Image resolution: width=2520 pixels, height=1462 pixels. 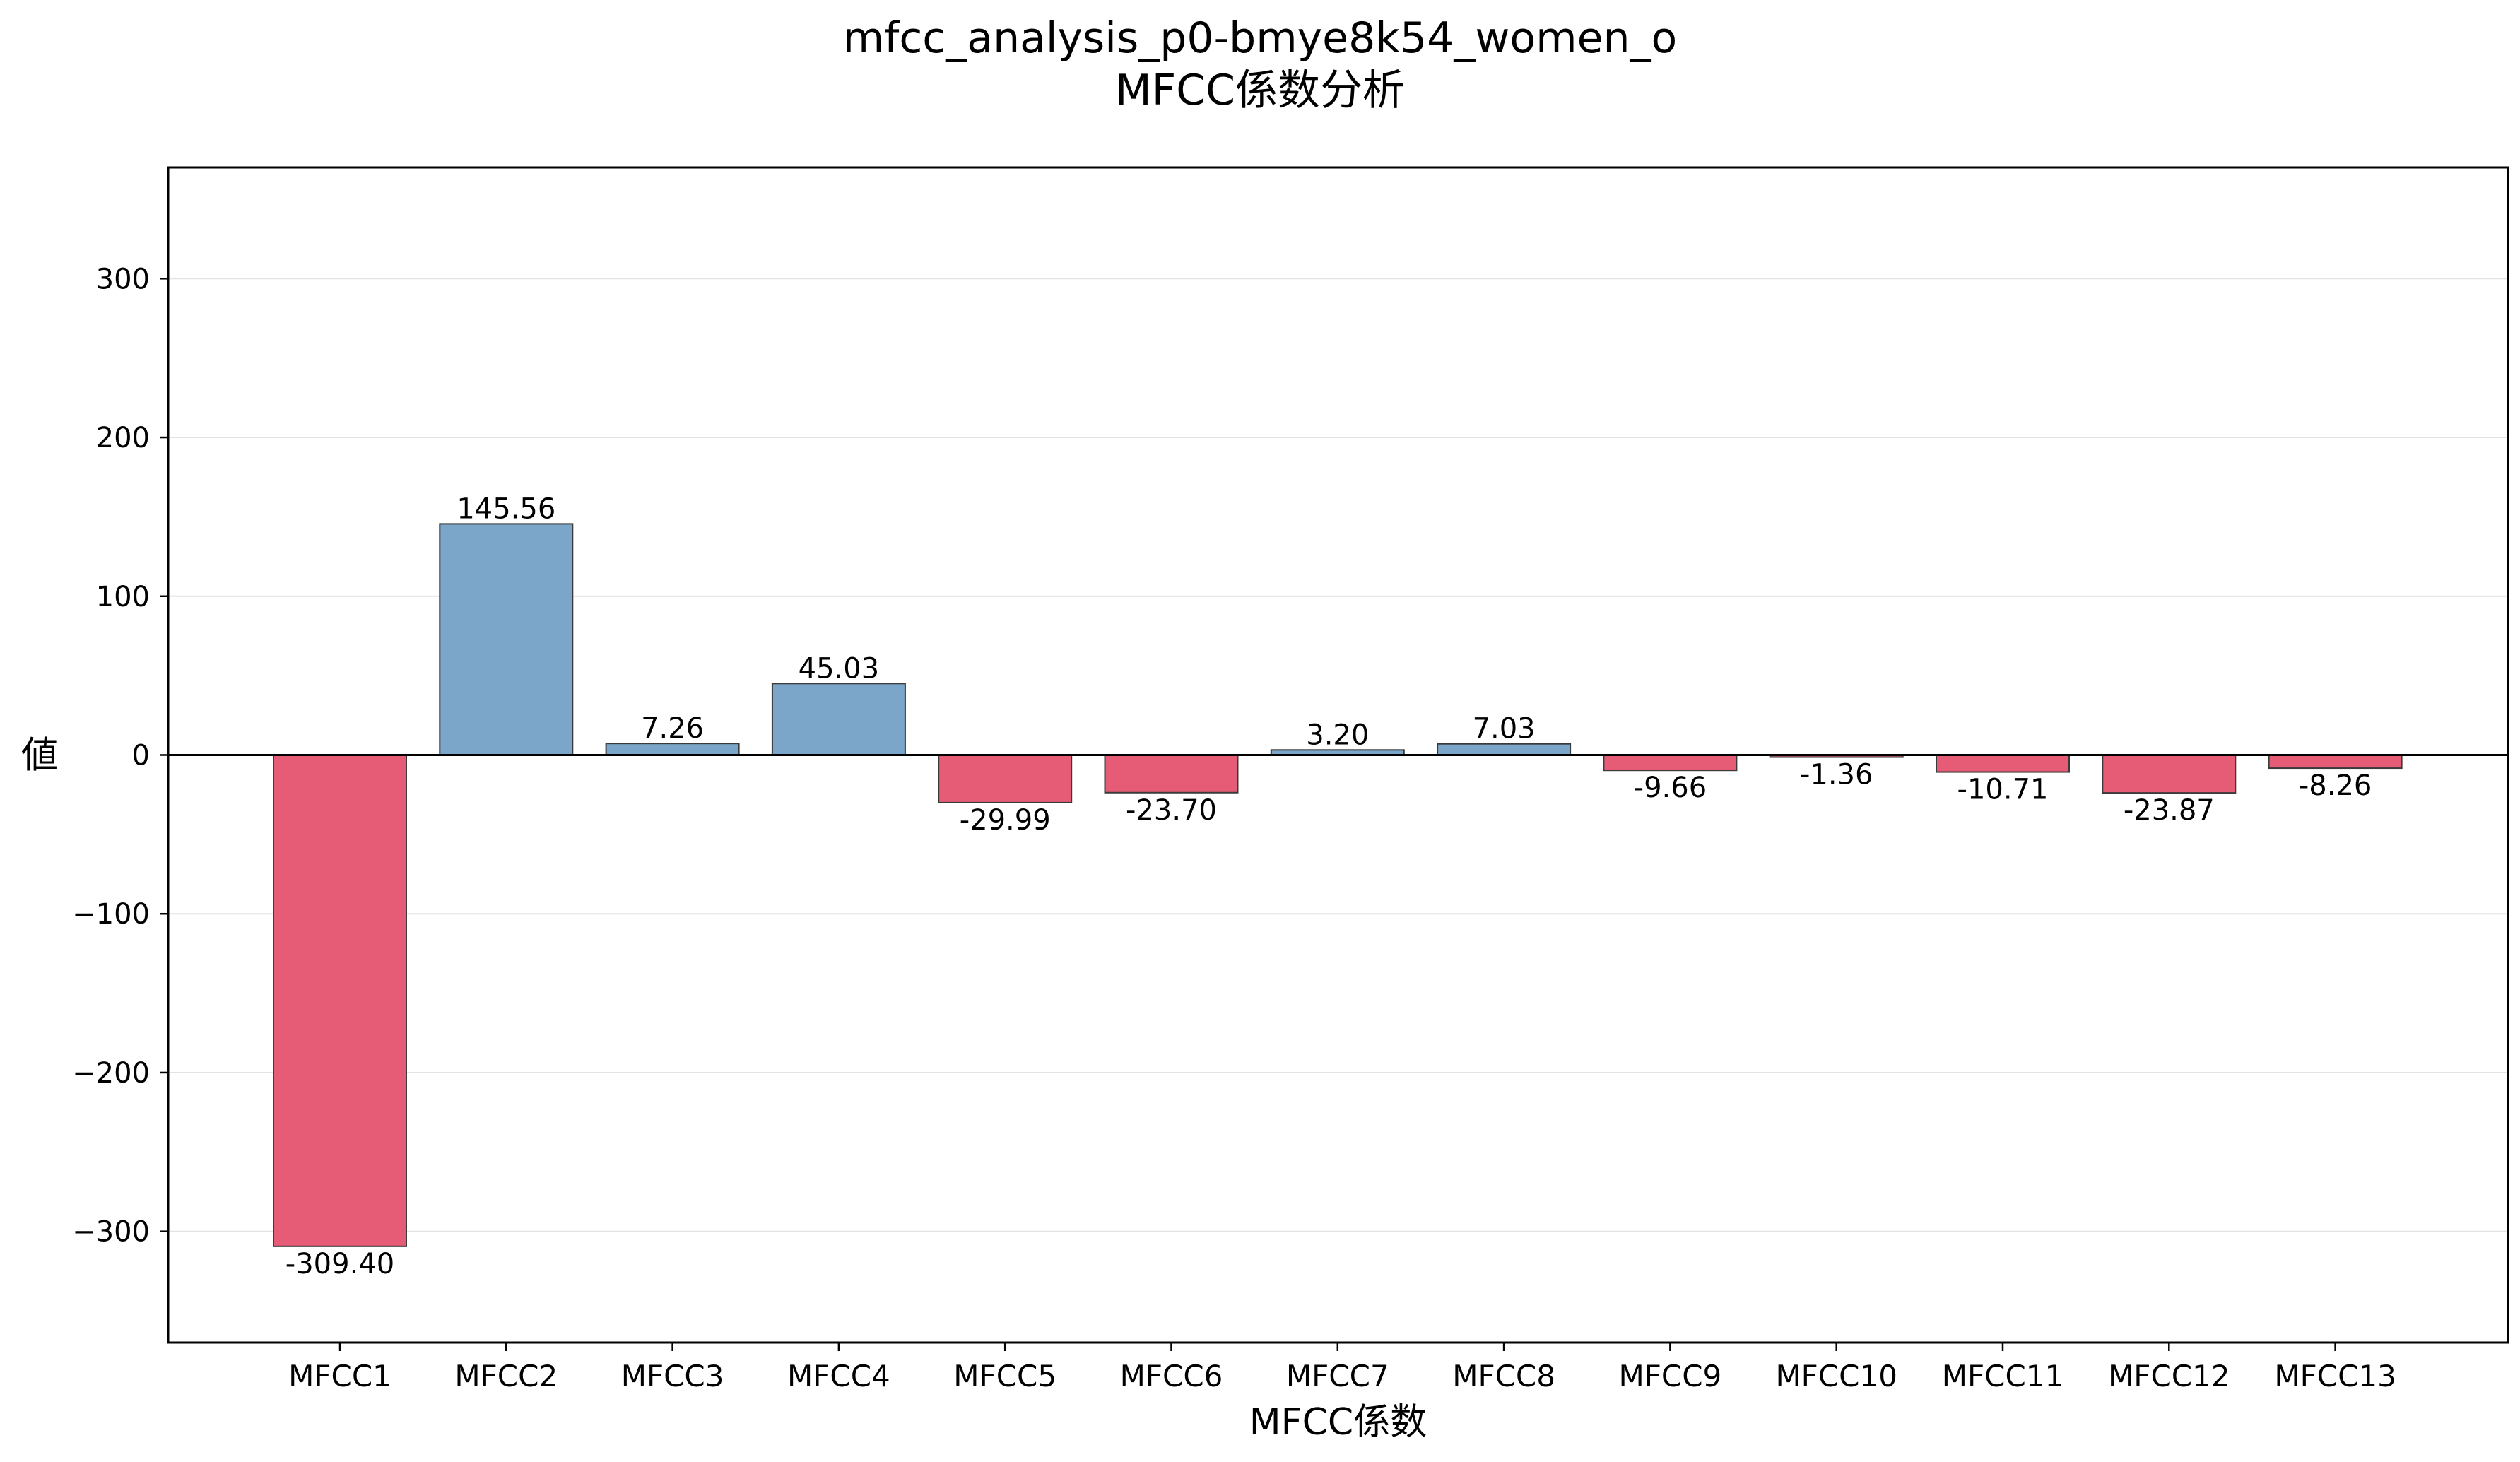 What do you see at coordinates (1006, 779) in the screenshot?
I see `bar-mfcc5` at bounding box center [1006, 779].